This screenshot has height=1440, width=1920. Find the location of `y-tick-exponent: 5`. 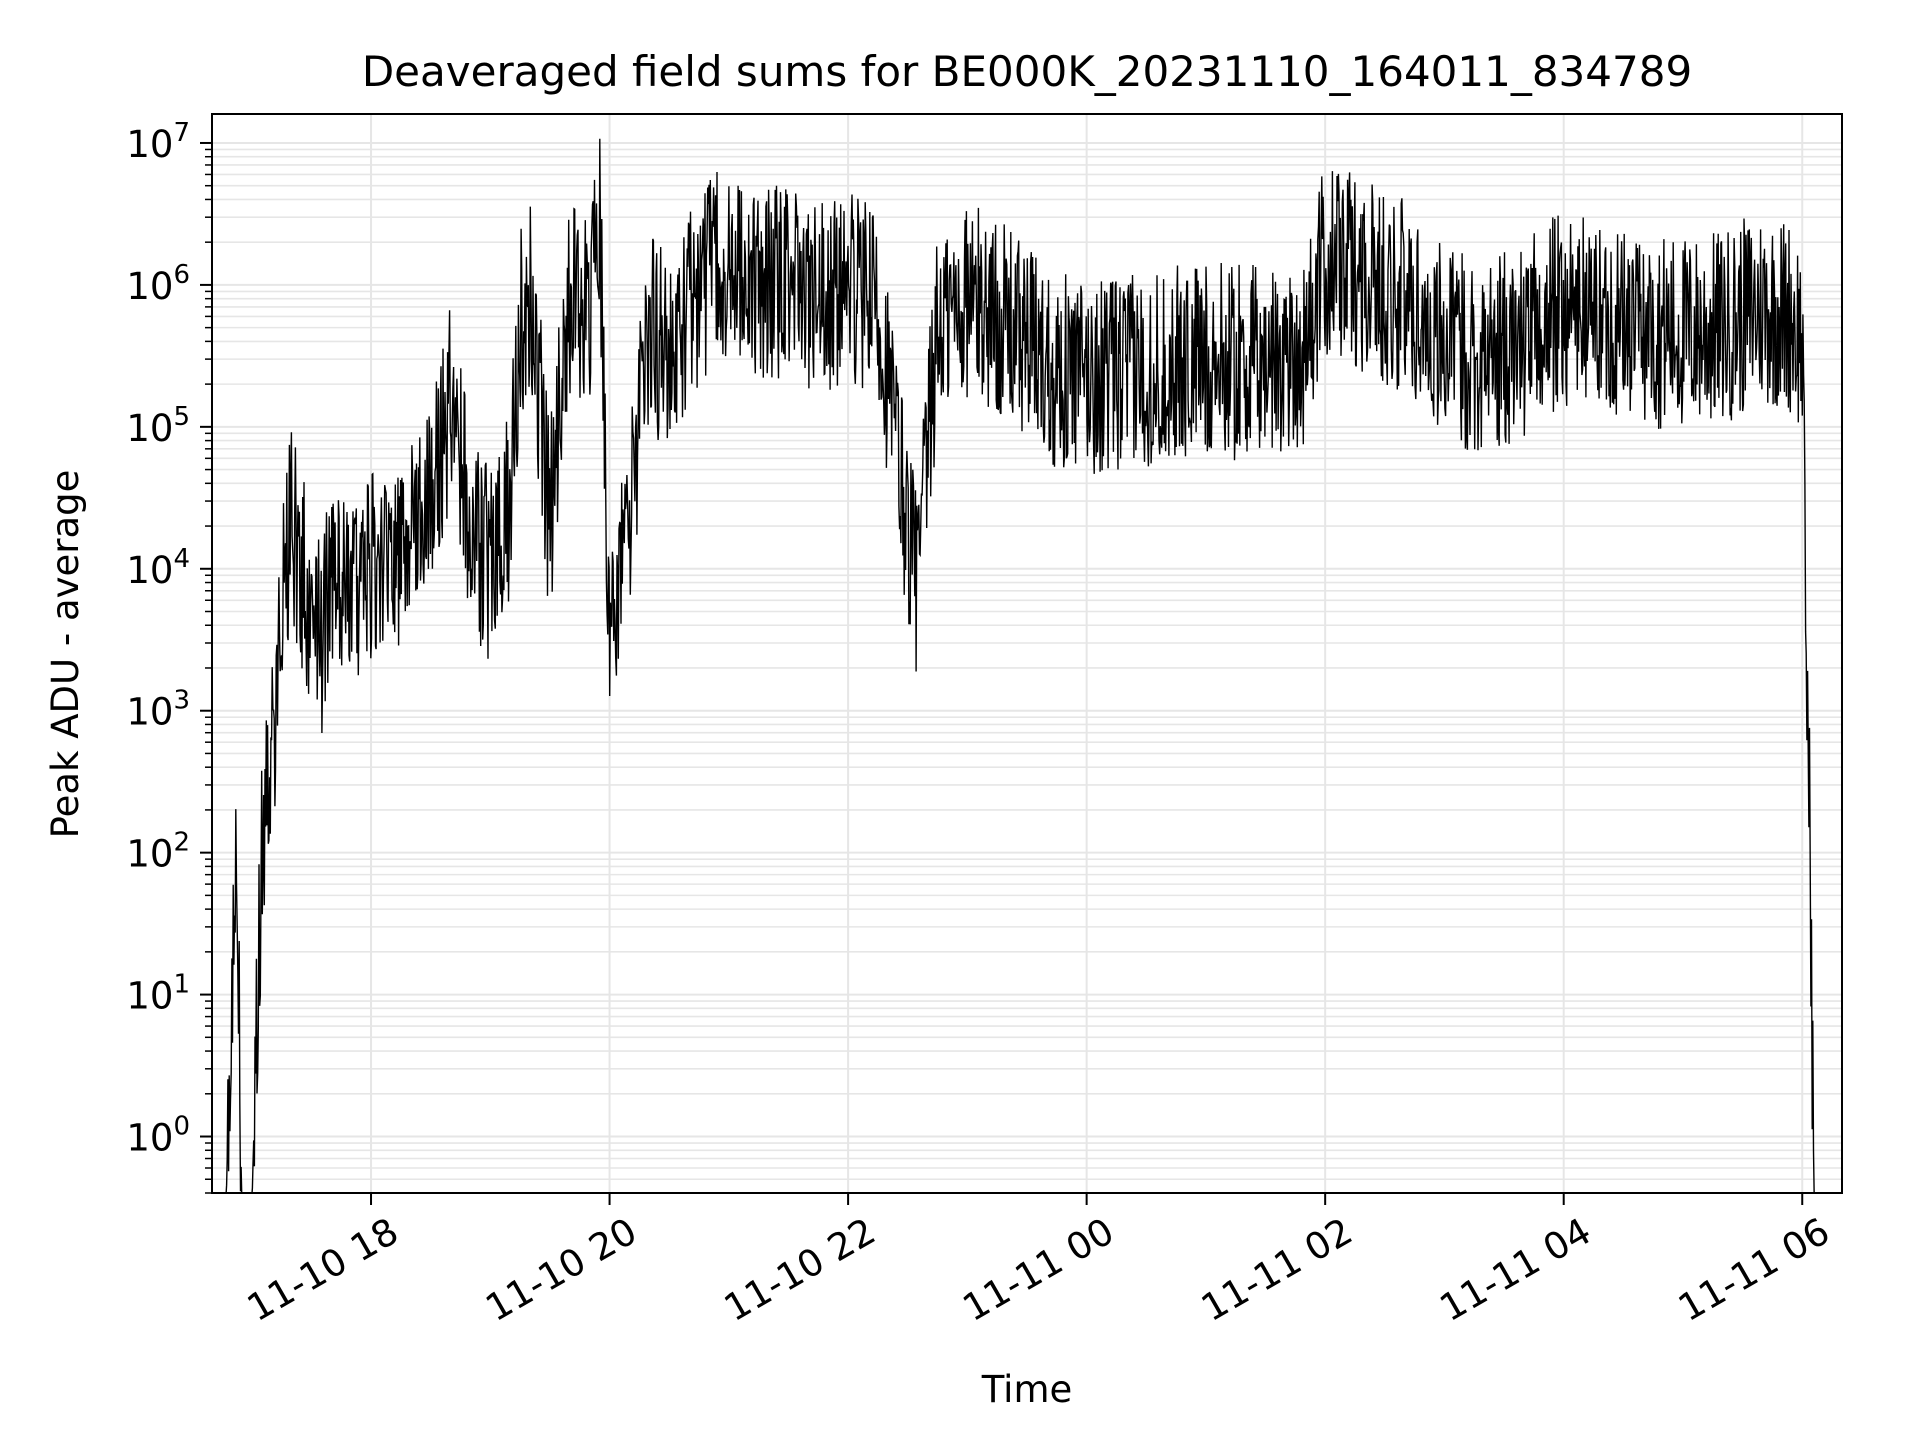

y-tick-exponent: 5 is located at coordinates (181, 417).